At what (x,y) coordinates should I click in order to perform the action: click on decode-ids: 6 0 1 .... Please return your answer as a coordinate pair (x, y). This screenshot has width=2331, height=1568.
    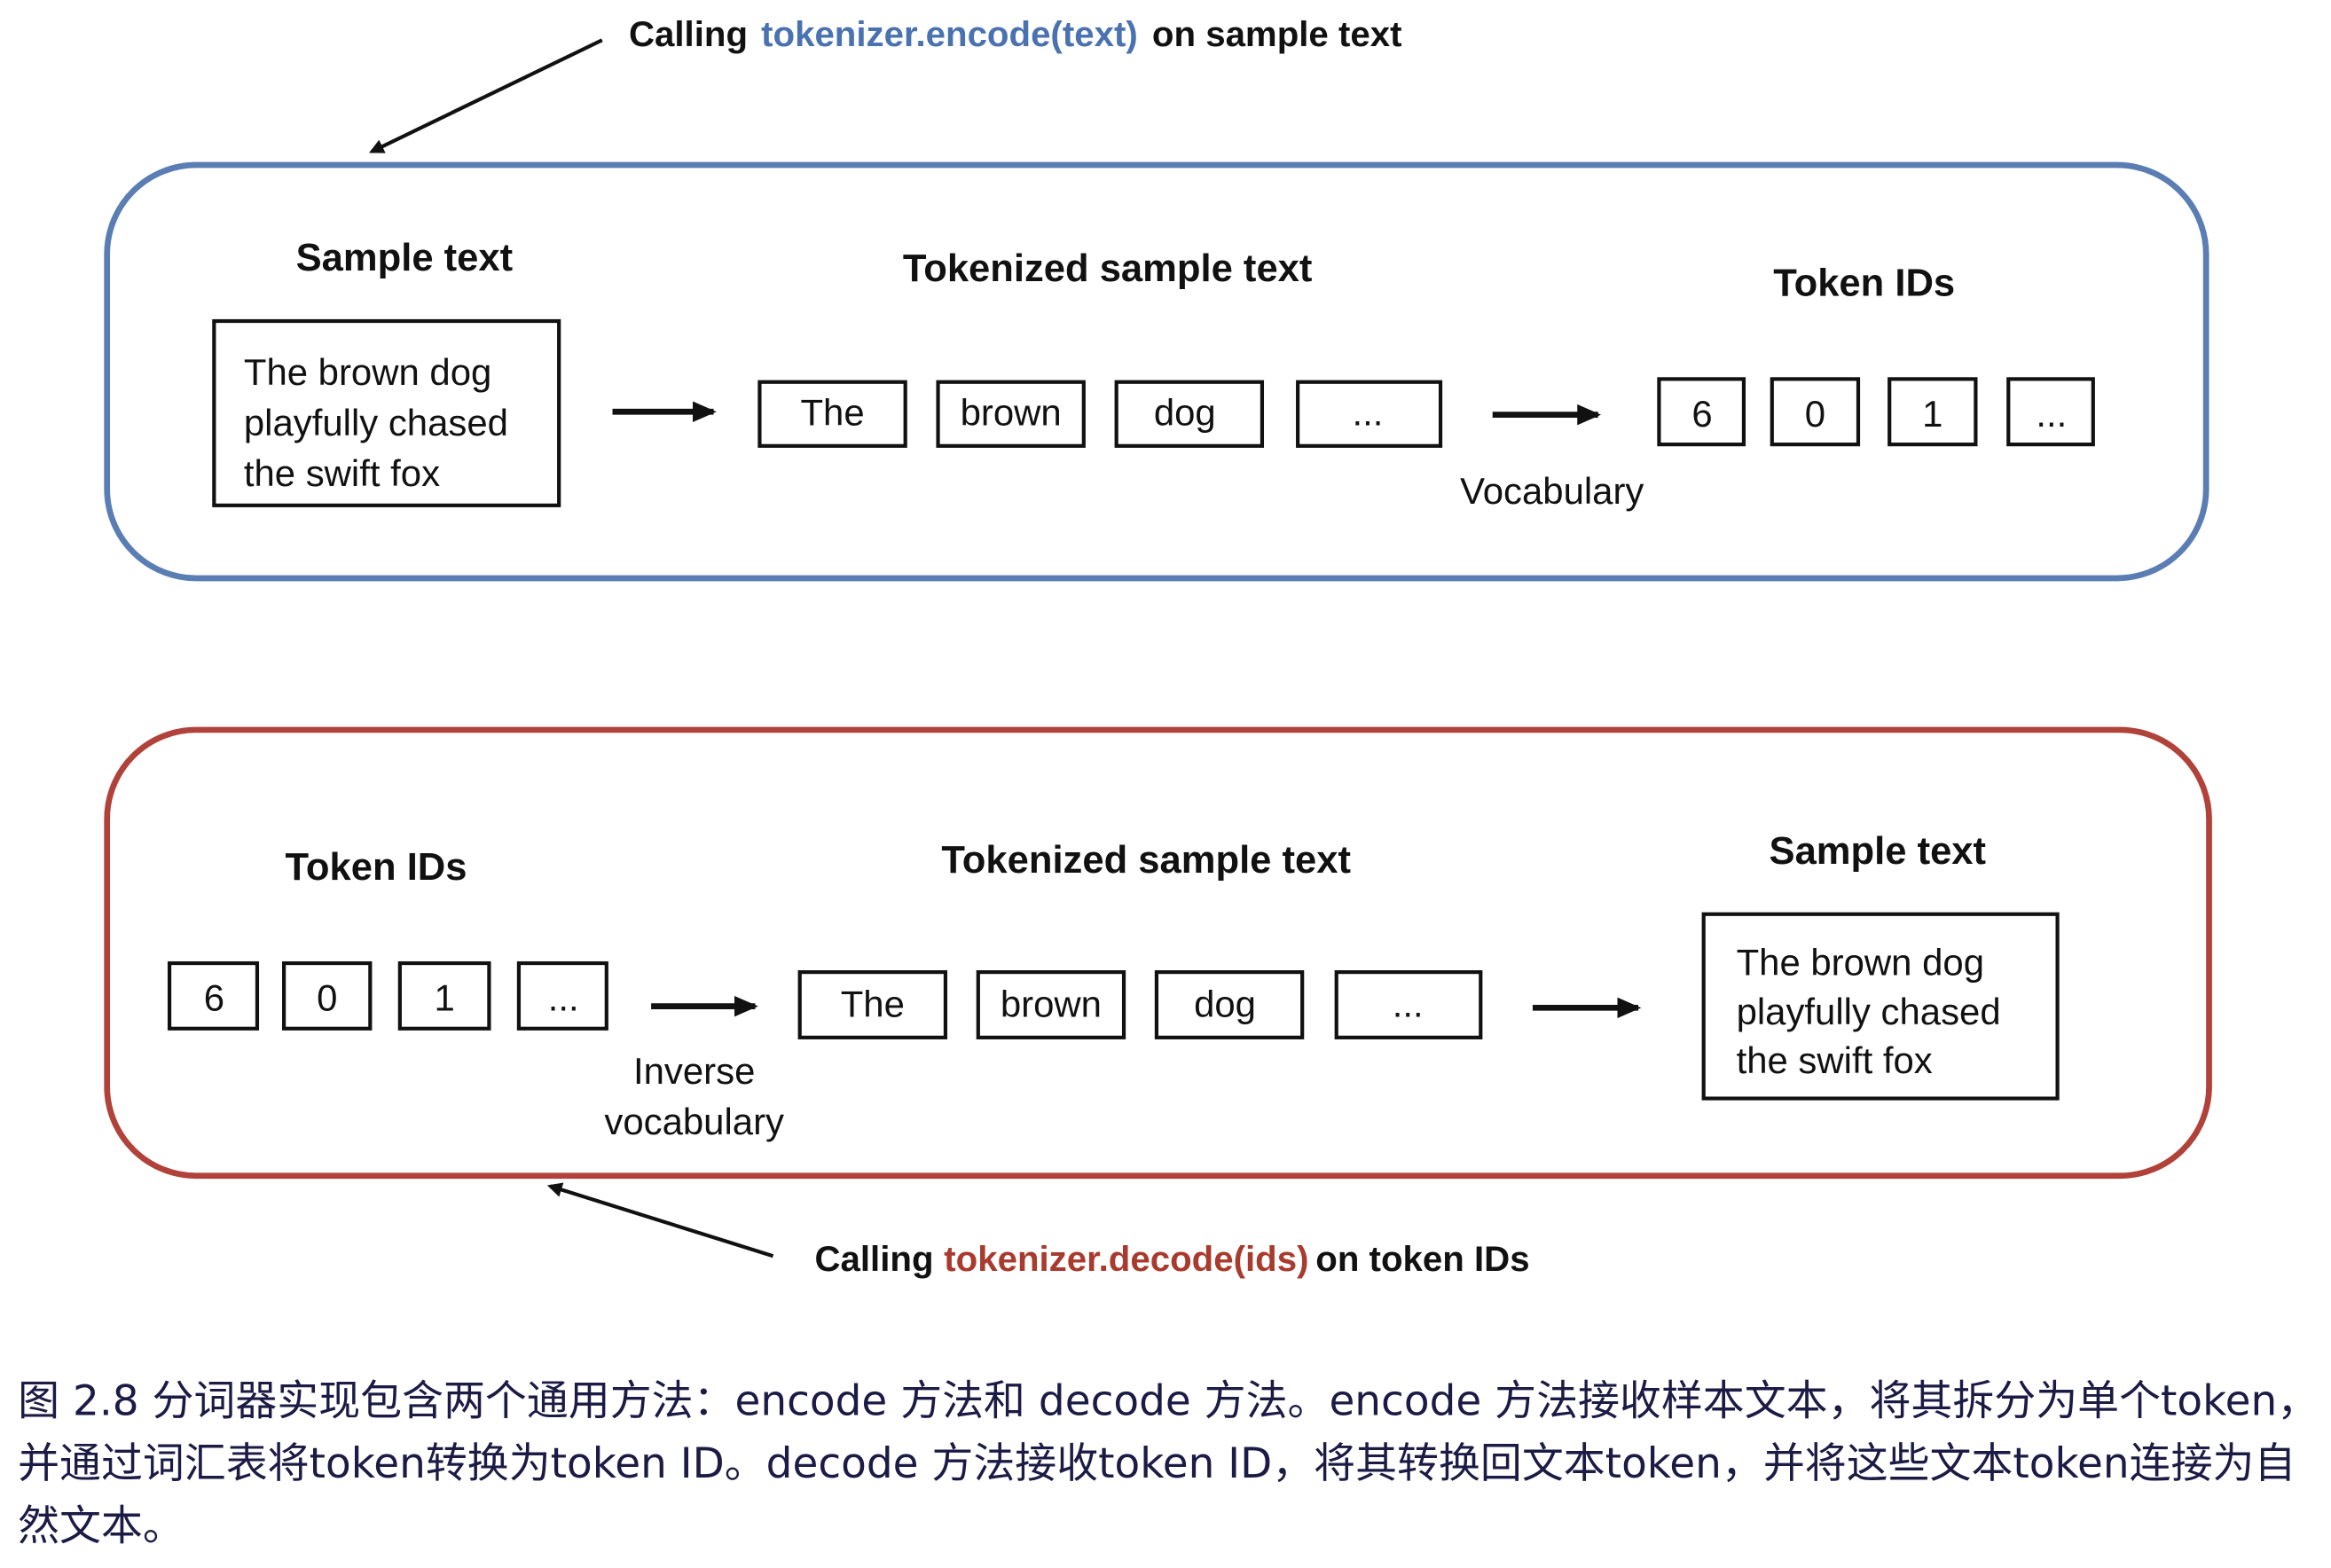
    Looking at the image, I should click on (387, 995).